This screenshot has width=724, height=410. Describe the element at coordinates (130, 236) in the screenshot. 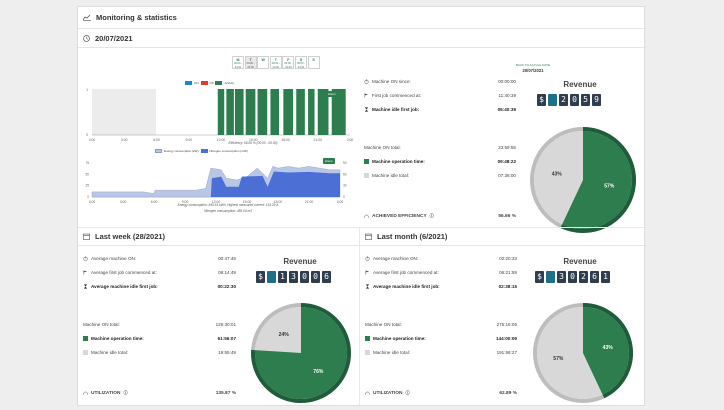

I see `last-week-title: Last week (28/2021)` at that location.